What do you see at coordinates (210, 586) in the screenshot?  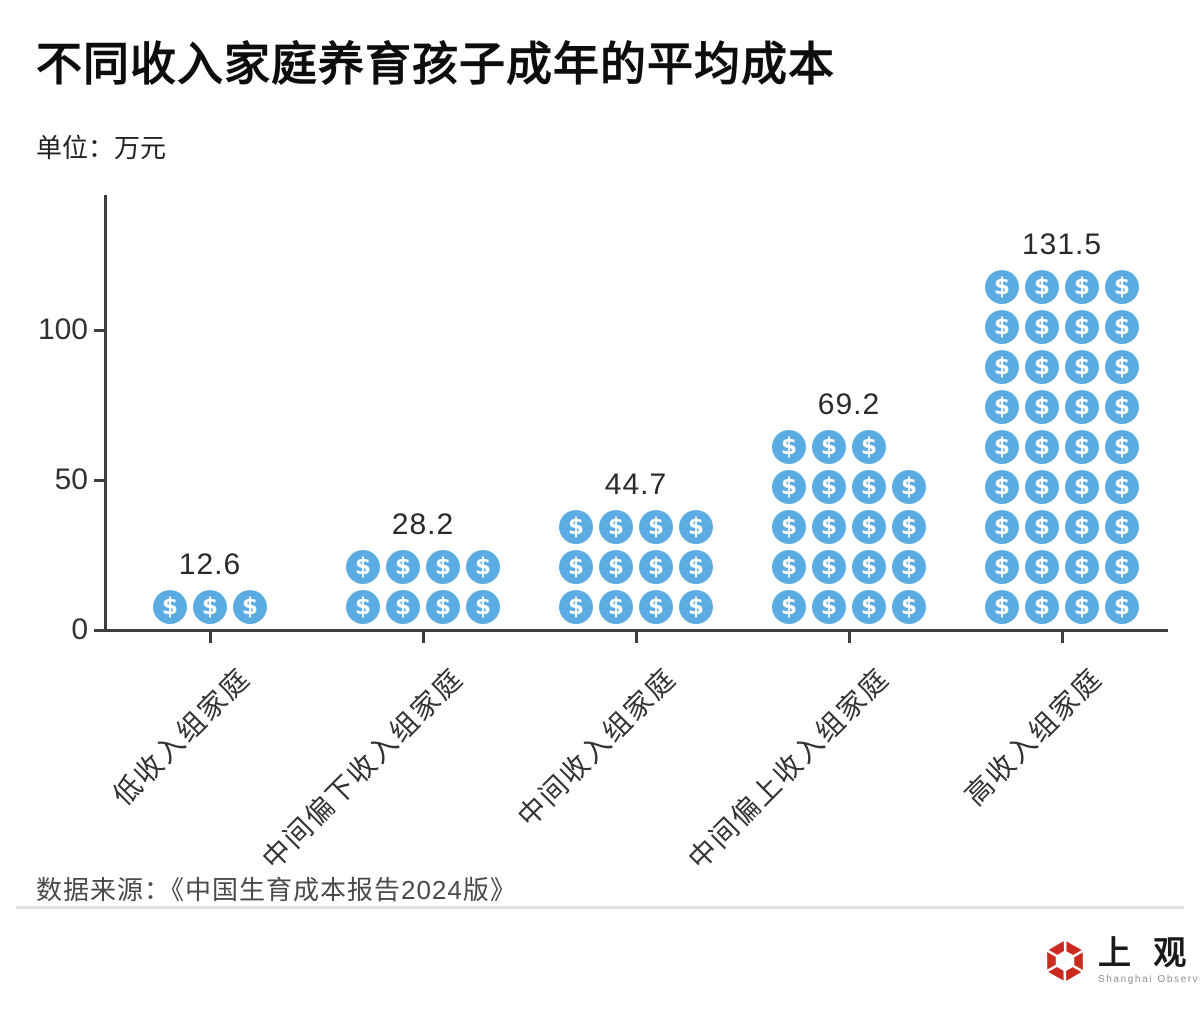 I see `pictogram-stack: 12.6 $ $ $` at bounding box center [210, 586].